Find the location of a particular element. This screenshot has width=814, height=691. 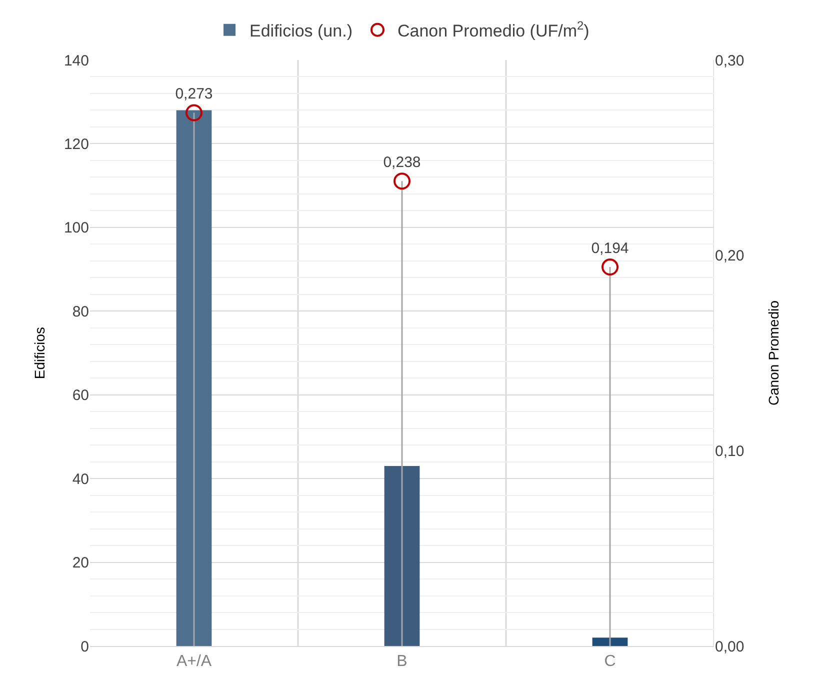

y-tick-label: 120 is located at coordinates (76, 144).